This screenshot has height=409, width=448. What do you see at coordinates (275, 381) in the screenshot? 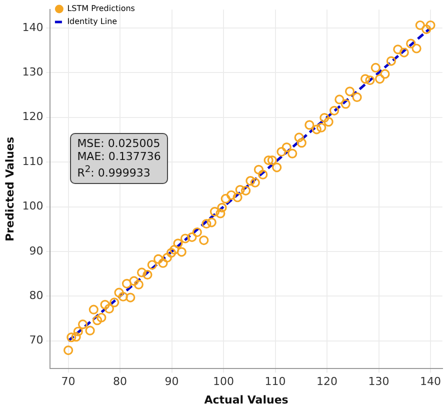
I see `x-tick-label: 110` at bounding box center [275, 381].